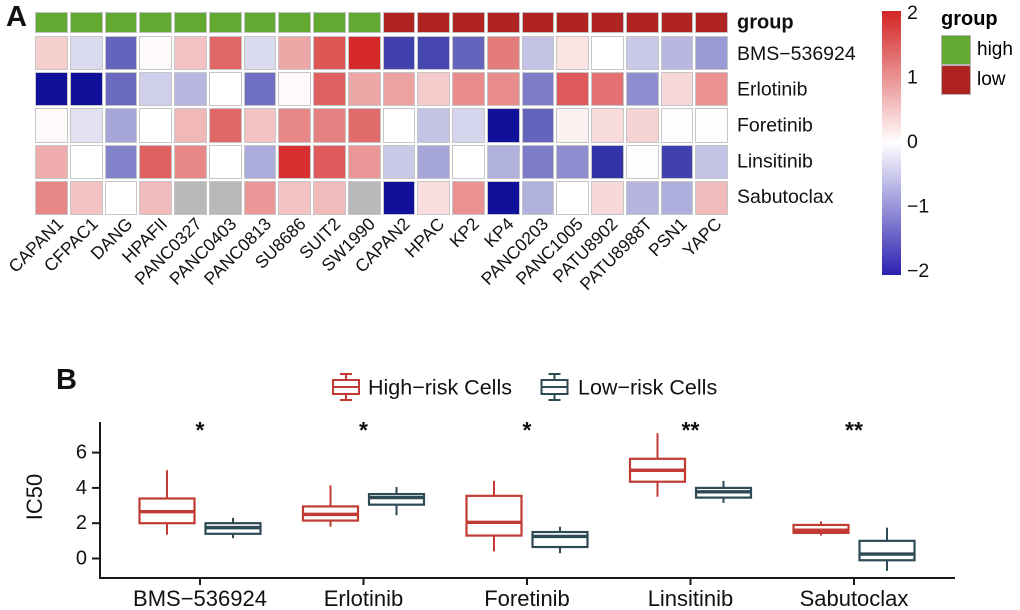 The width and height of the screenshot is (1020, 610). I want to click on heatmap-column-label: HPAFII, so click(144, 240).